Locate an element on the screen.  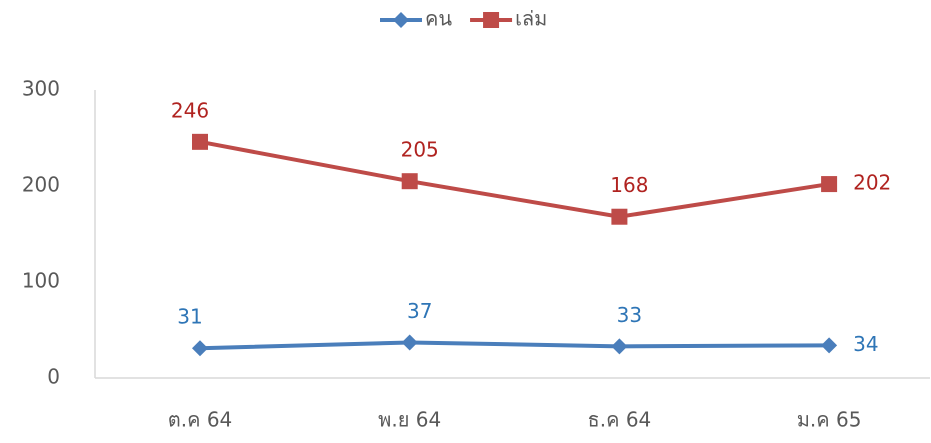
legend-label: คน is located at coordinates (438, 19).